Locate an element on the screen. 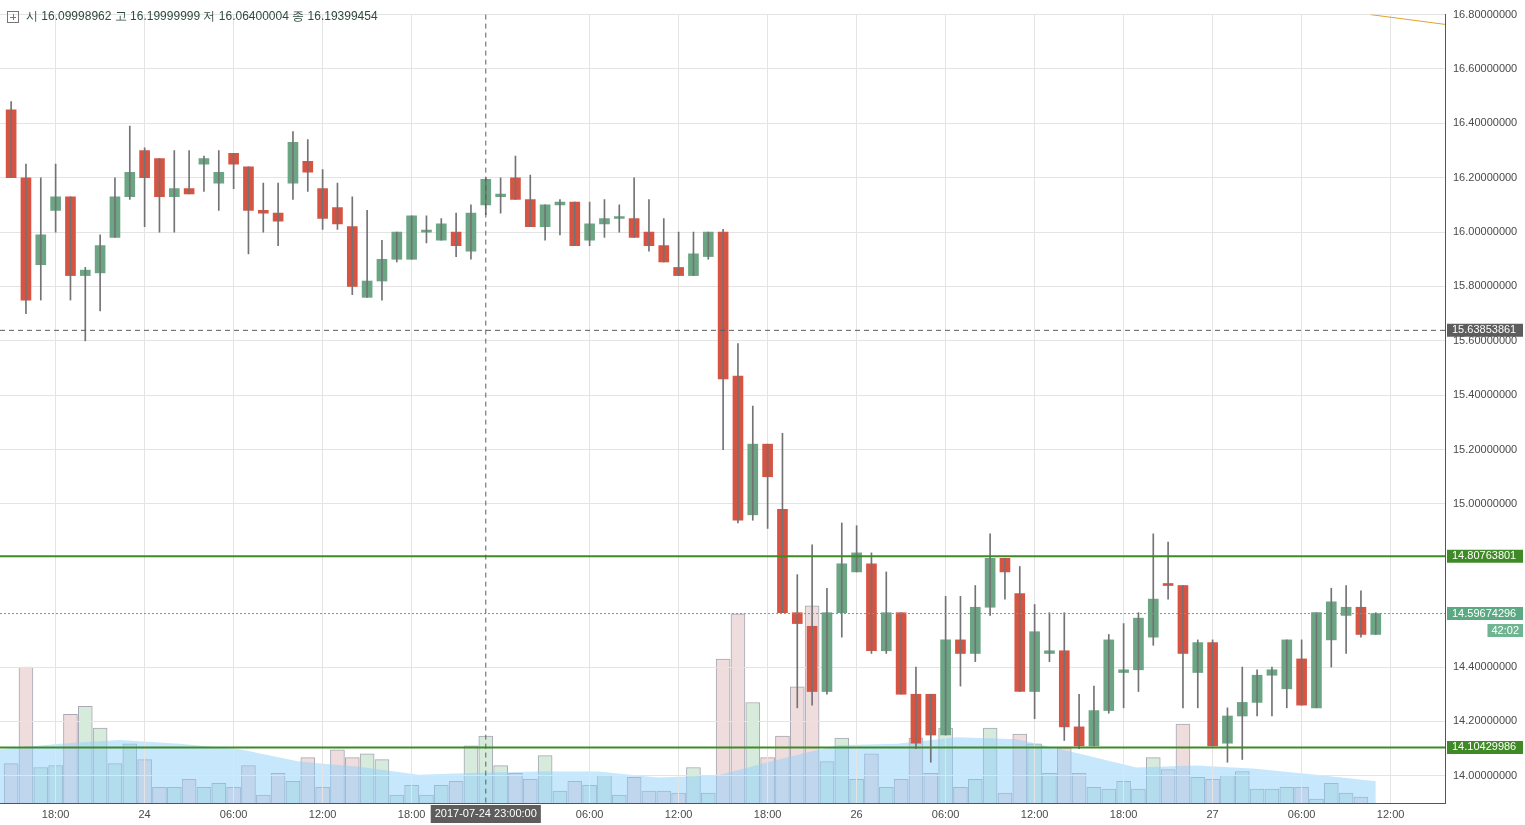 The width and height of the screenshot is (1525, 825). y-tick-label: 15.40000000 is located at coordinates (1485, 394).